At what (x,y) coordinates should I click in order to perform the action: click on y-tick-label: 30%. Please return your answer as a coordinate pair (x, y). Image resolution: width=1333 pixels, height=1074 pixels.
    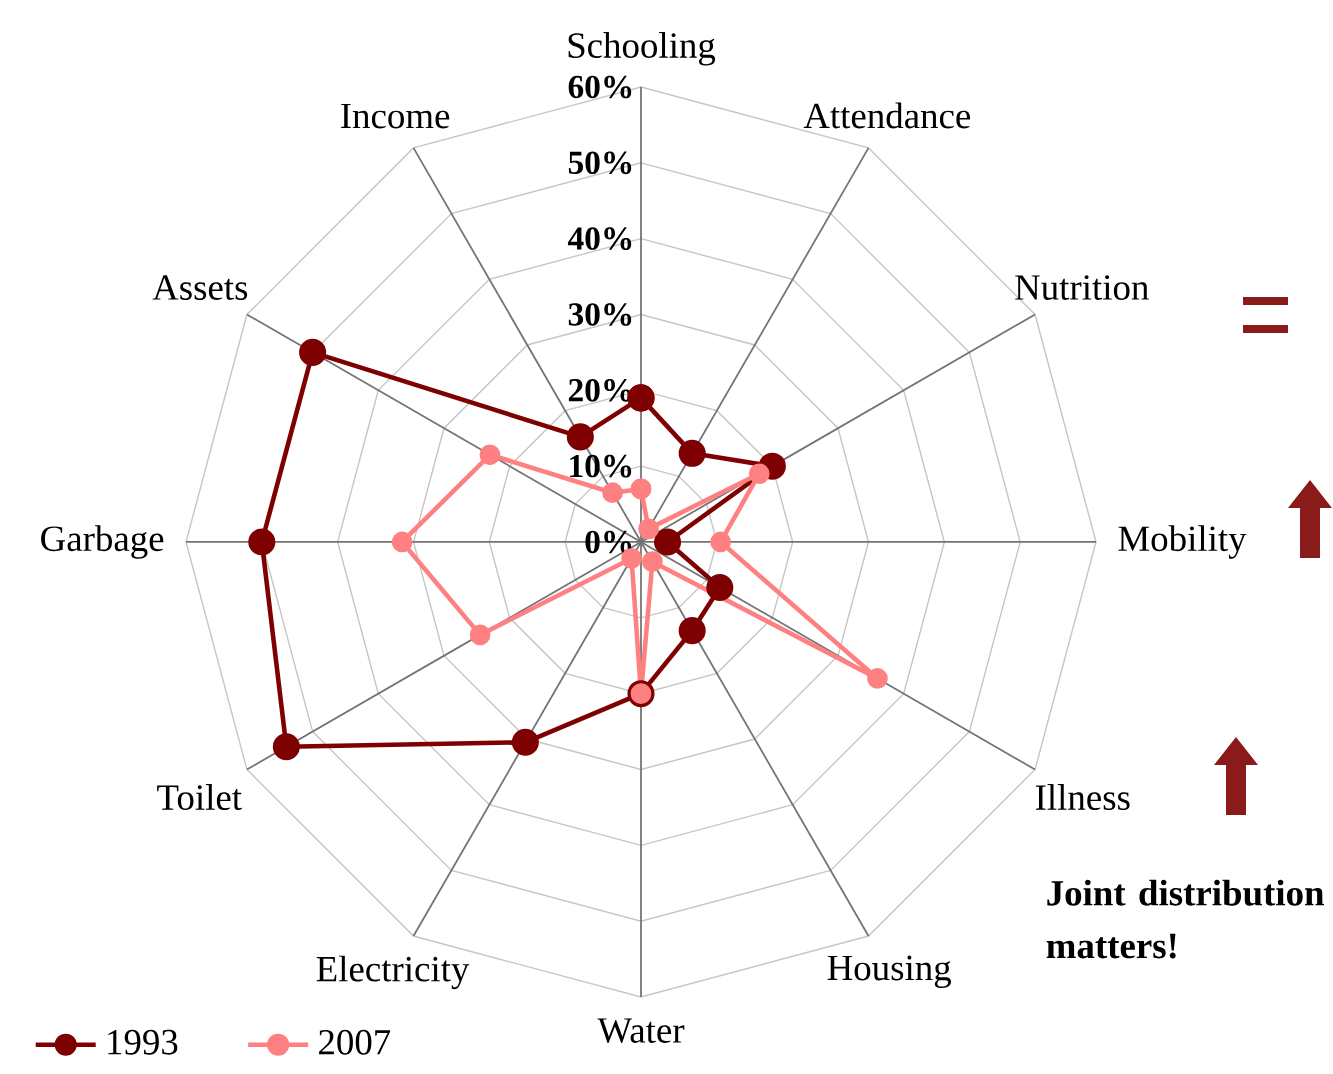
    Looking at the image, I should click on (600, 314).